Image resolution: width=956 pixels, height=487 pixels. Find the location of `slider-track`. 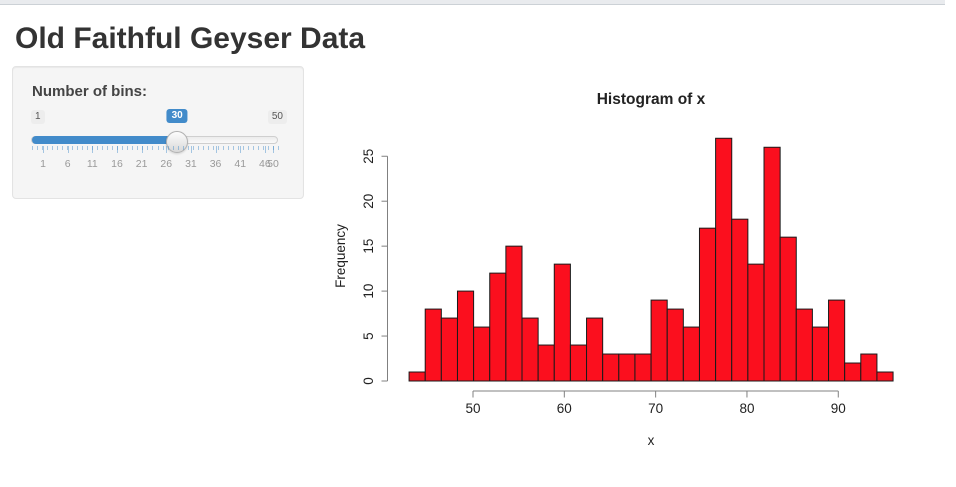

slider-track is located at coordinates (154, 140).